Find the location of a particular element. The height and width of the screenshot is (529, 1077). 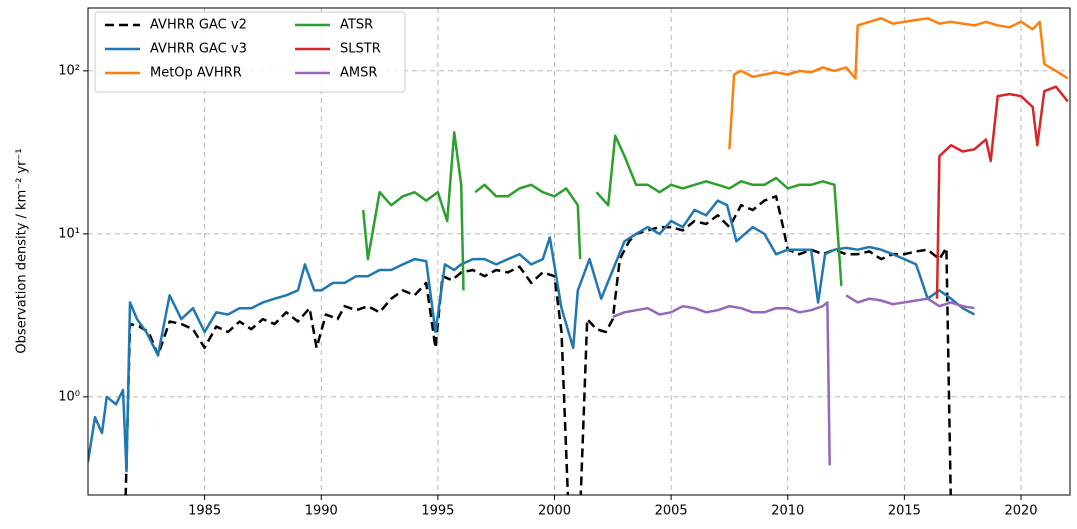

x-tick-label: 2015 is located at coordinates (904, 511).